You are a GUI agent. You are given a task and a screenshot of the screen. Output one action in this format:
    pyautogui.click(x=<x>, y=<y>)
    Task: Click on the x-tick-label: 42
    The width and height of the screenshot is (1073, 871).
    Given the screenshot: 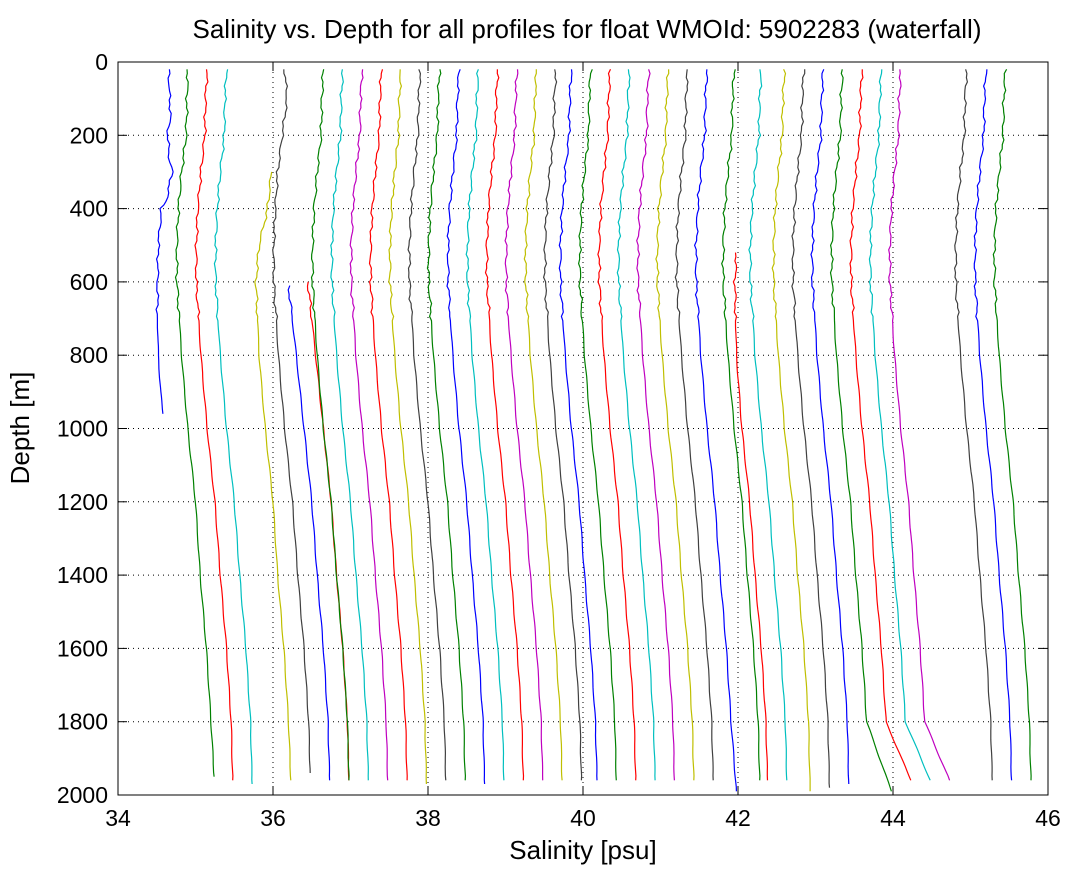 What is the action you would take?
    pyautogui.click(x=738, y=818)
    